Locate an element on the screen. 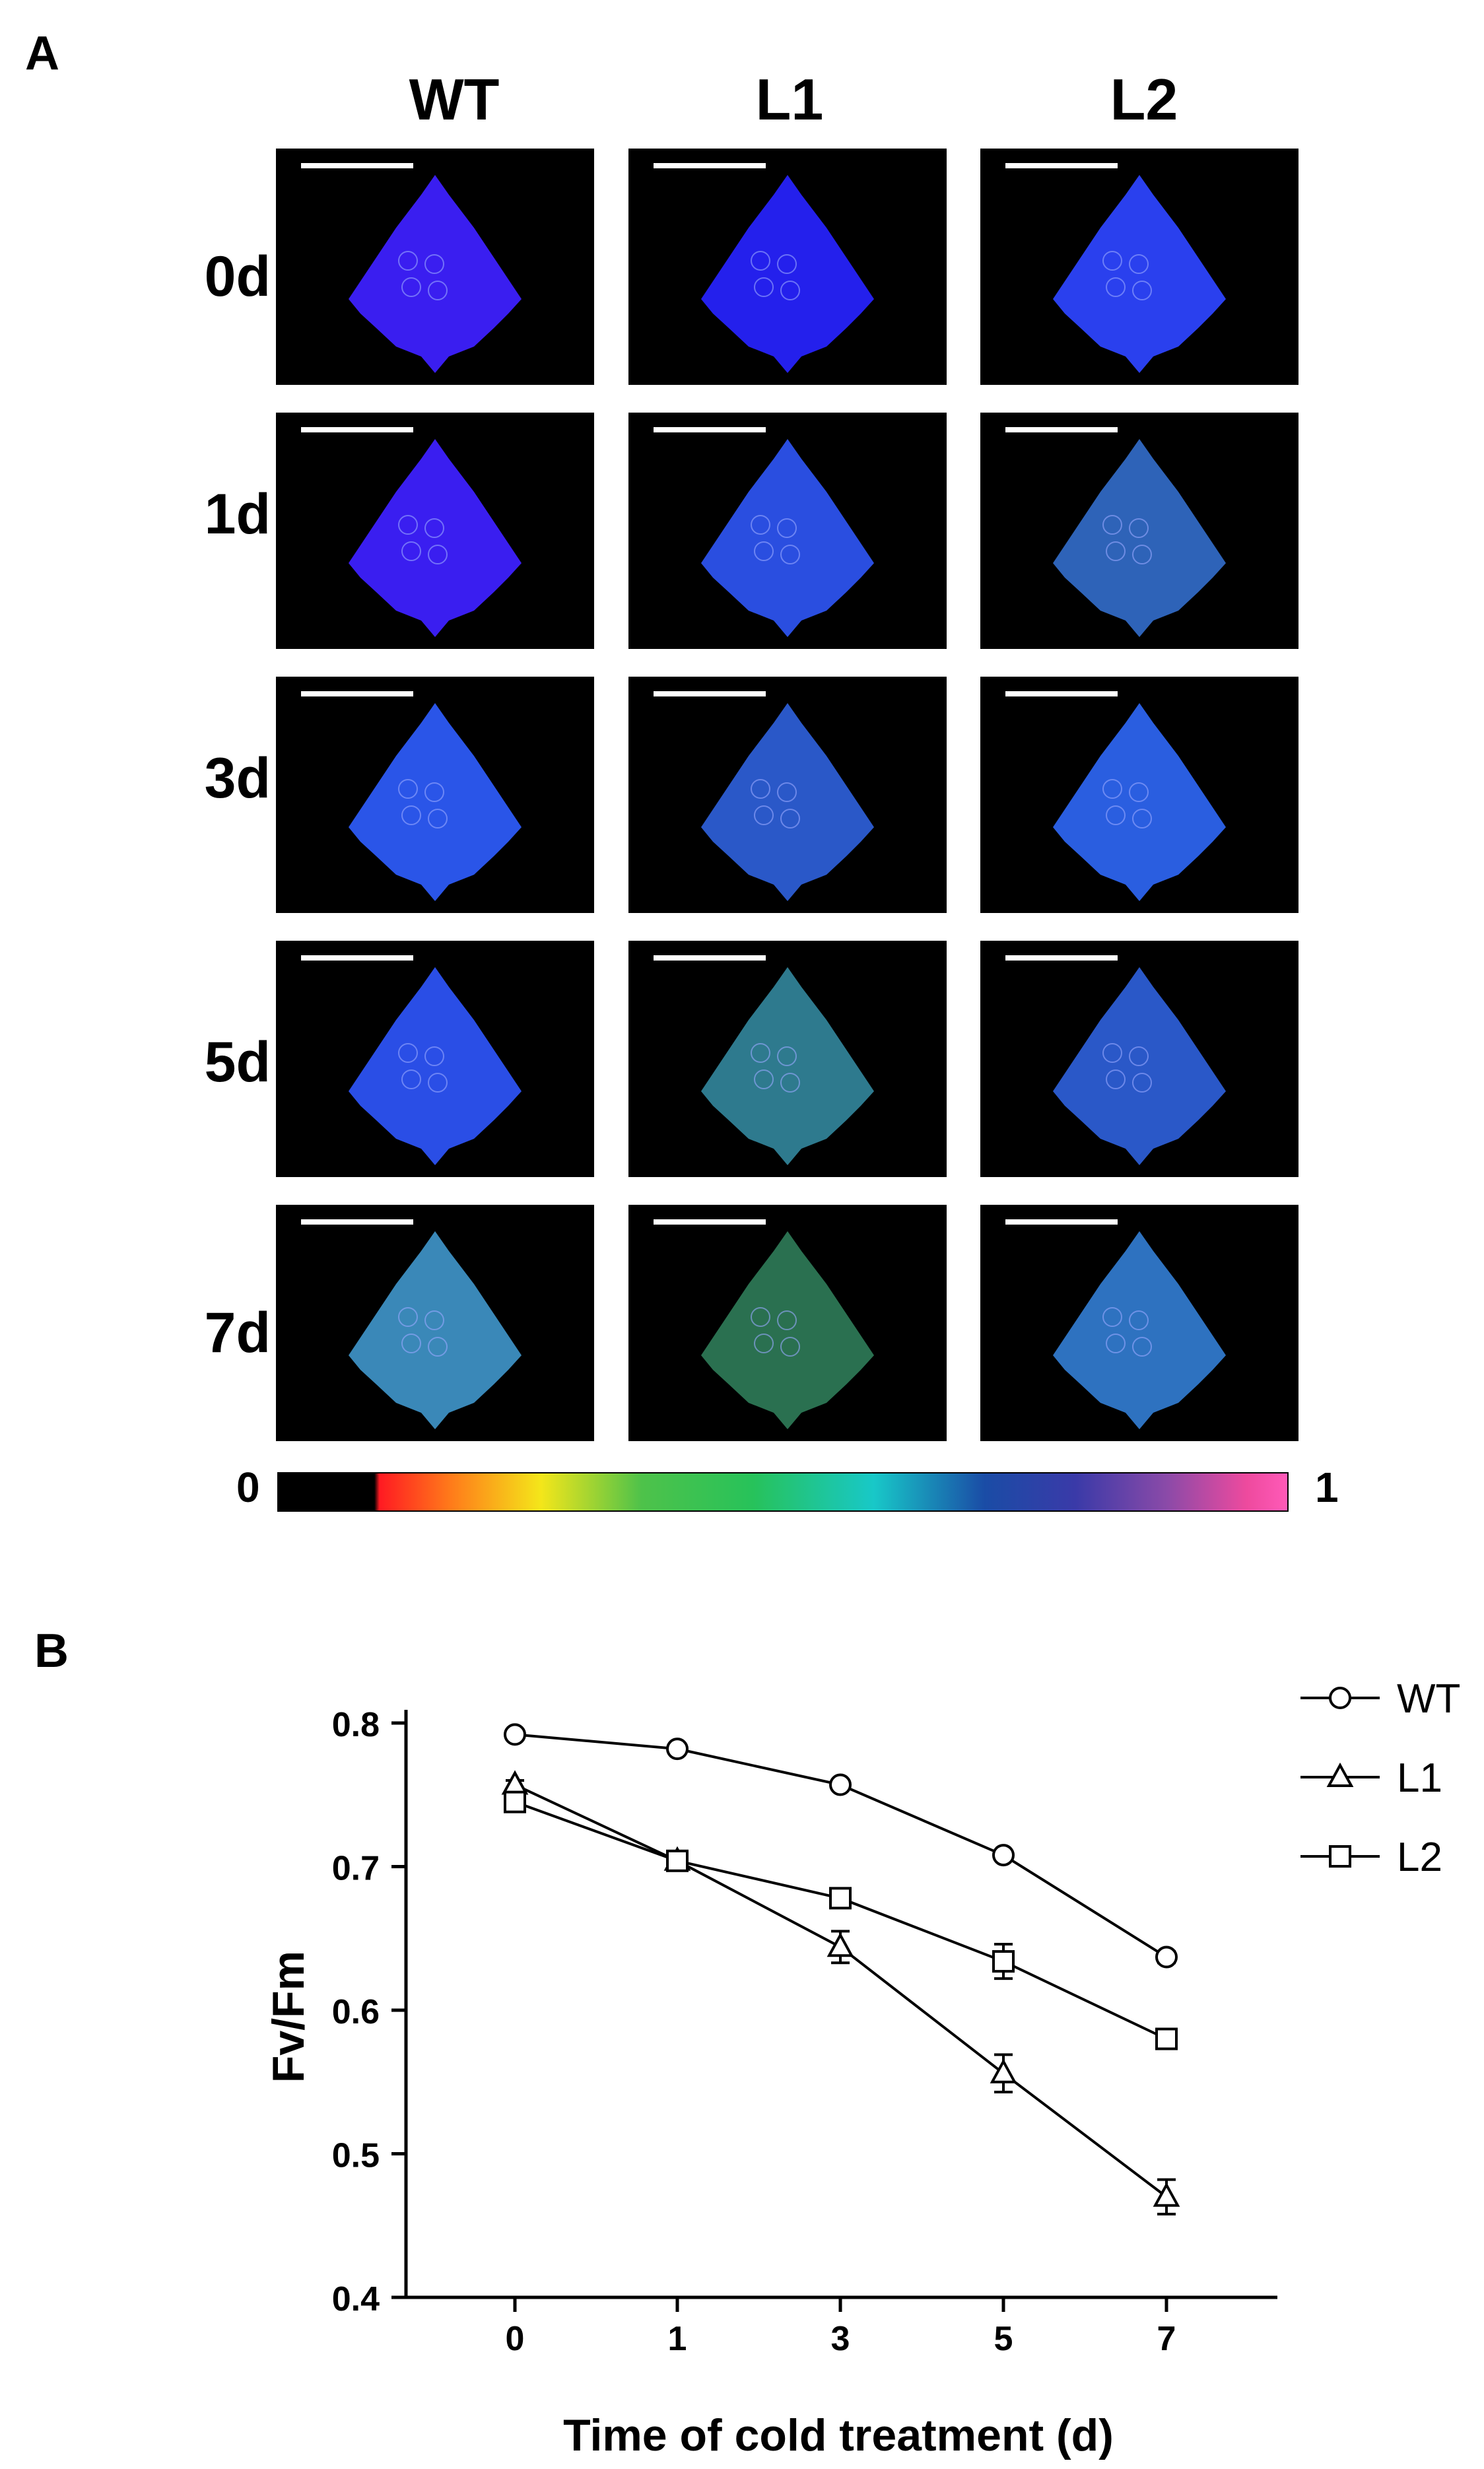 The height and width of the screenshot is (2469, 1484). row-header-0d: 0d is located at coordinates (237, 276).